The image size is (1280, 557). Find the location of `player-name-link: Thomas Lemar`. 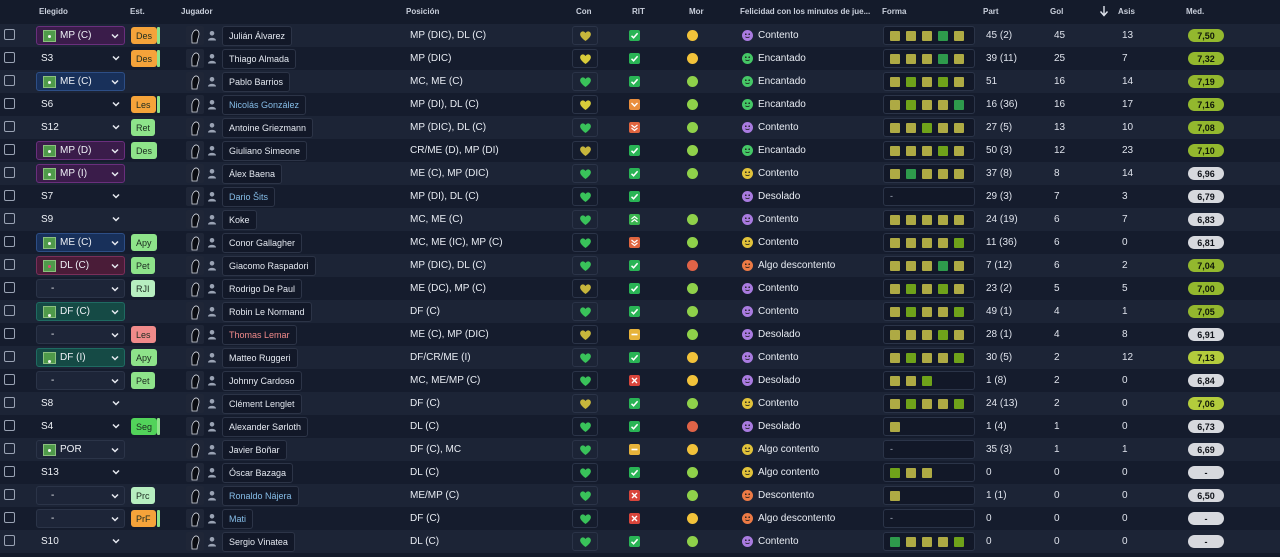

player-name-link: Thomas Lemar is located at coordinates (259, 335).